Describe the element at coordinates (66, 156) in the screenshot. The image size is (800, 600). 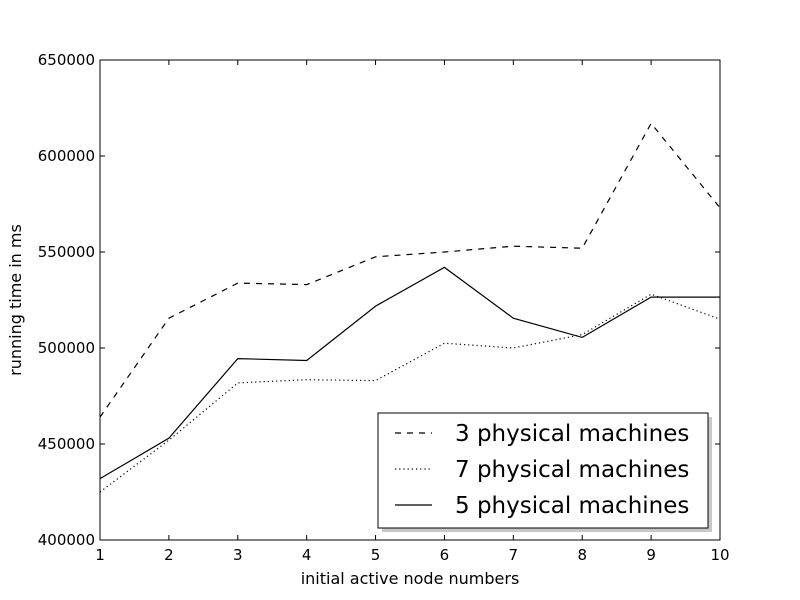
I see `y-tick-label: 600000` at that location.